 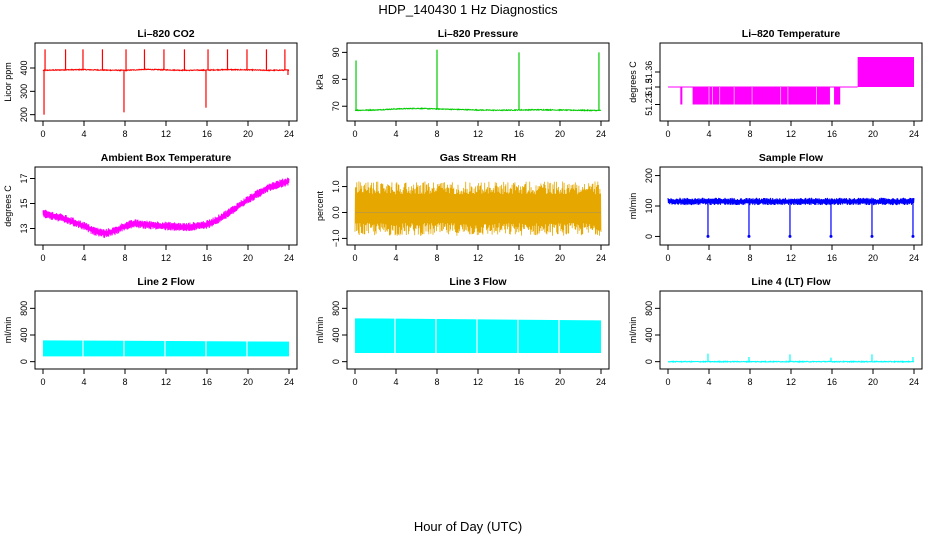 I want to click on panel-title: Li–820 CO2, so click(x=165, y=34).